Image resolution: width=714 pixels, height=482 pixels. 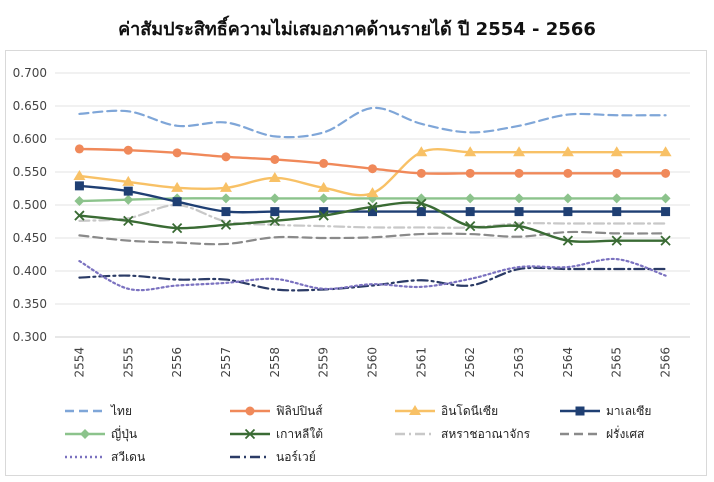 I want to click on y-tick-label: 0.700, so click(x=30, y=73).